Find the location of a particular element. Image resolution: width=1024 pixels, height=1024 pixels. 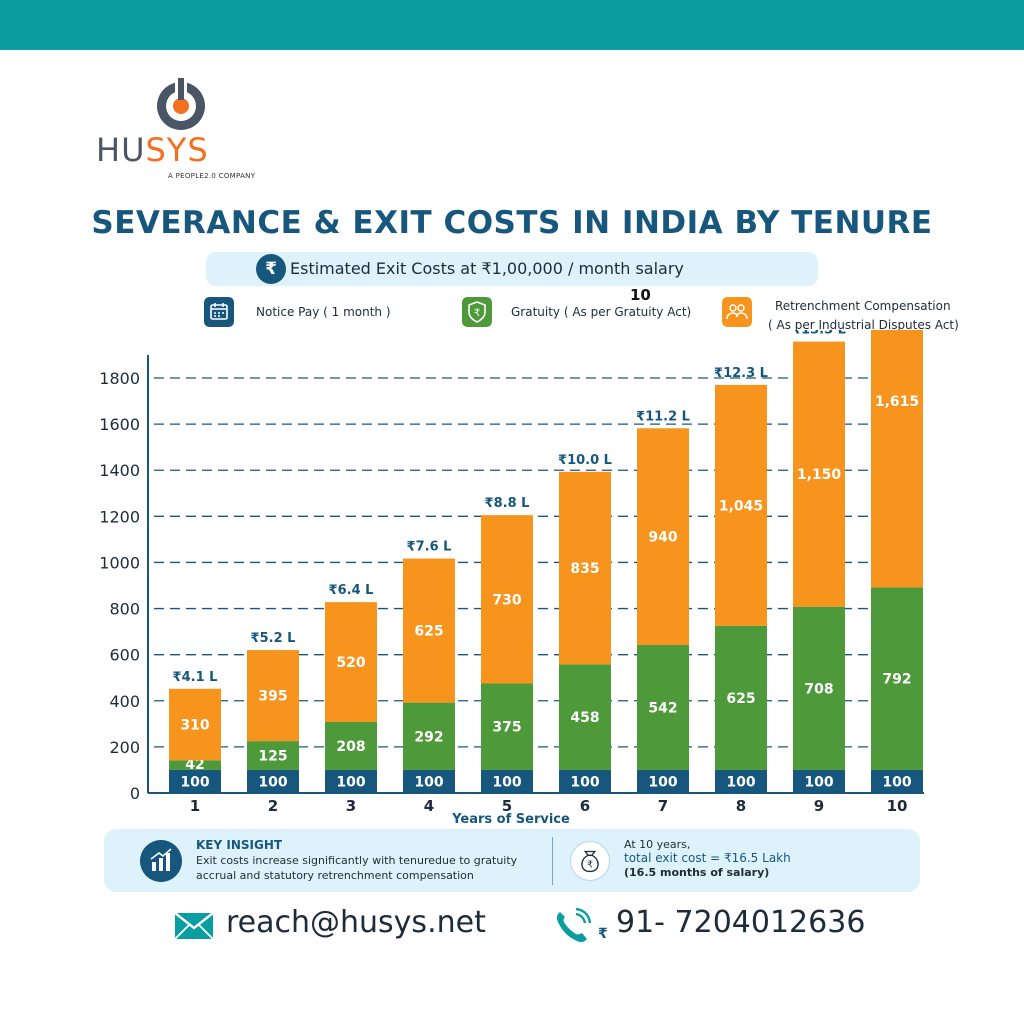

legend-retrenchment-sublabel: ( As per Industrial Disputes Act) is located at coordinates (863, 325).